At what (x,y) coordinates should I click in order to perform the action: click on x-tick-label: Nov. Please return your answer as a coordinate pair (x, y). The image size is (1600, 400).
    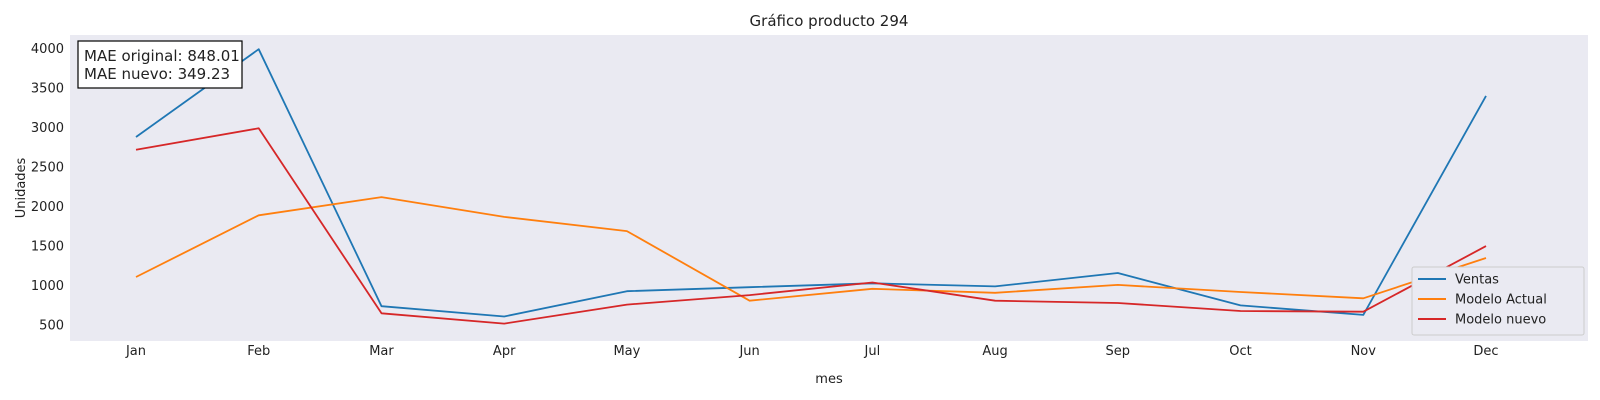
    Looking at the image, I should click on (1364, 351).